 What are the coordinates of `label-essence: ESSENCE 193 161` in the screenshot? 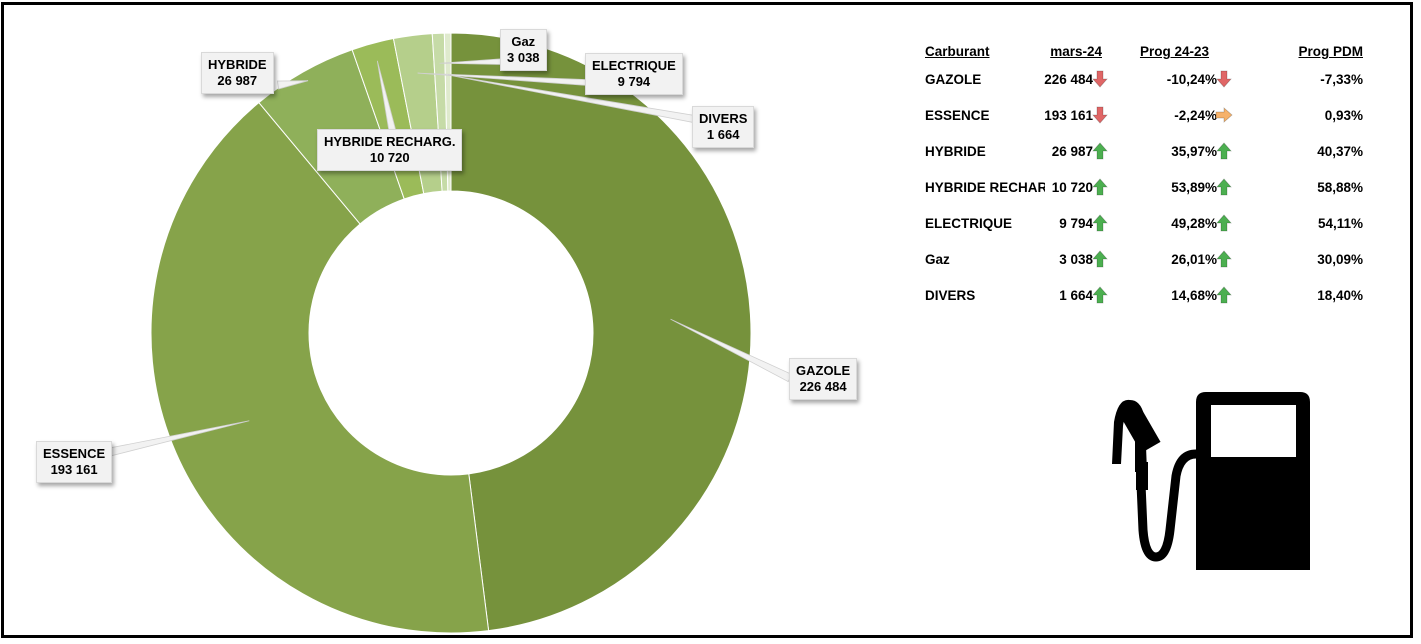 It's located at (74, 462).